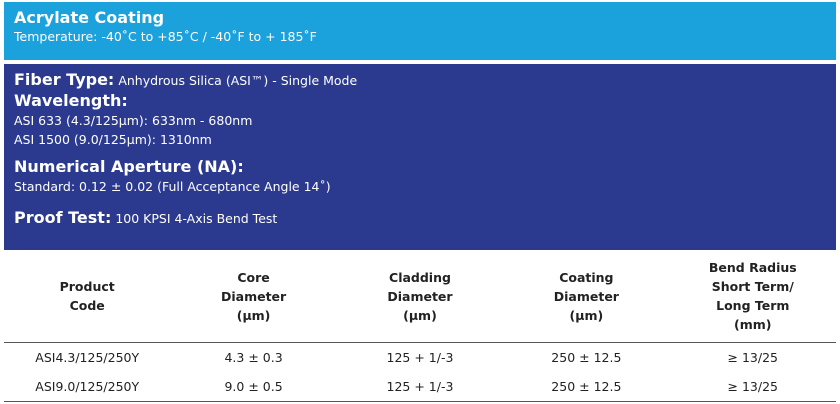  I want to click on header-line: Product, so click(87, 286).